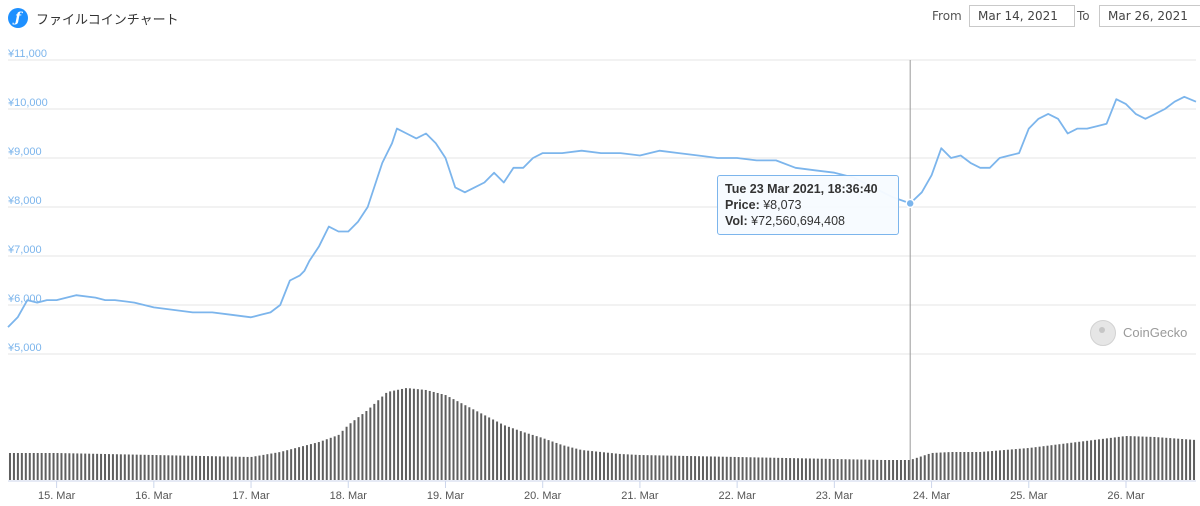  Describe the element at coordinates (932, 496) in the screenshot. I see `x-tick-label: 24. Mar` at that location.